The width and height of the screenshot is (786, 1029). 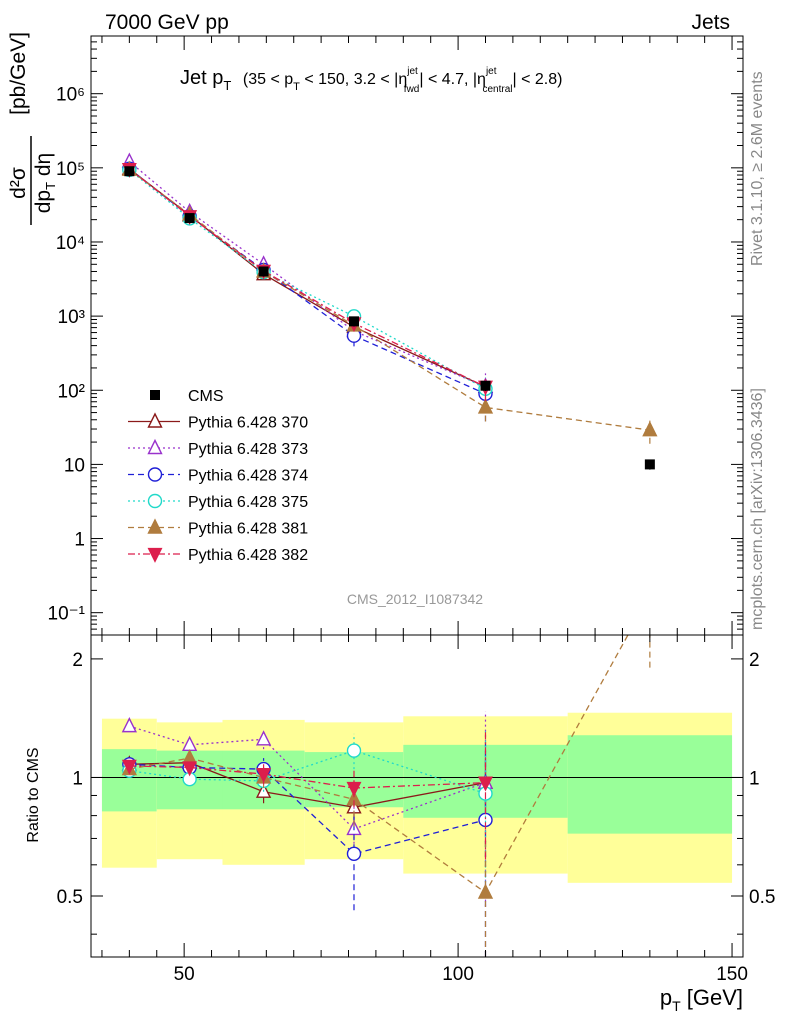 I want to click on band-inner-bin, so click(x=650, y=784).